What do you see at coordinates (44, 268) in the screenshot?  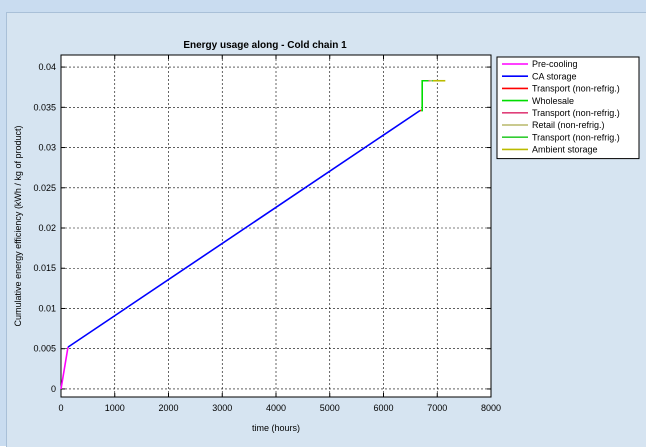 I see `y-tick-label: 0.015` at bounding box center [44, 268].